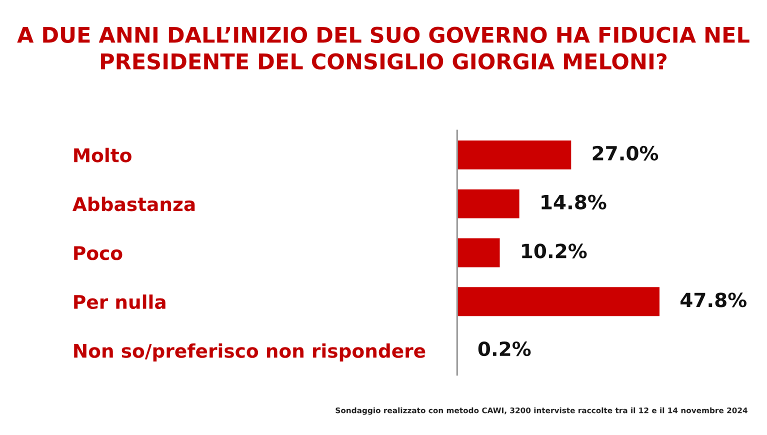 Image resolution: width=767 pixels, height=435 pixels. What do you see at coordinates (120, 302) in the screenshot?
I see `y-tick-label: Per nulla` at bounding box center [120, 302].